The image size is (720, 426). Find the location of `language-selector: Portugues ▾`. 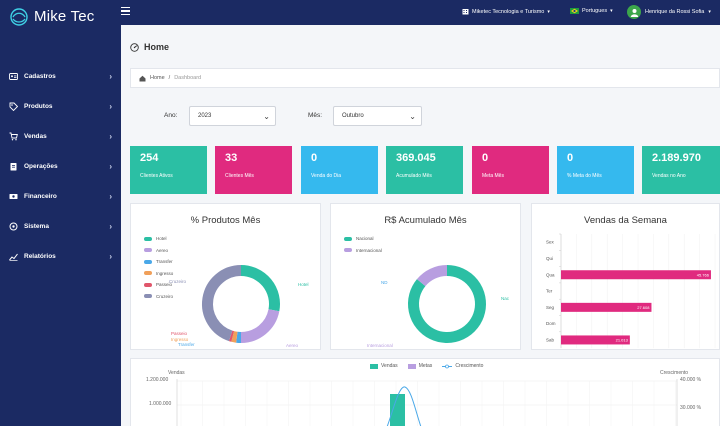

language-selector: Portugues ▾ is located at coordinates (591, 11).